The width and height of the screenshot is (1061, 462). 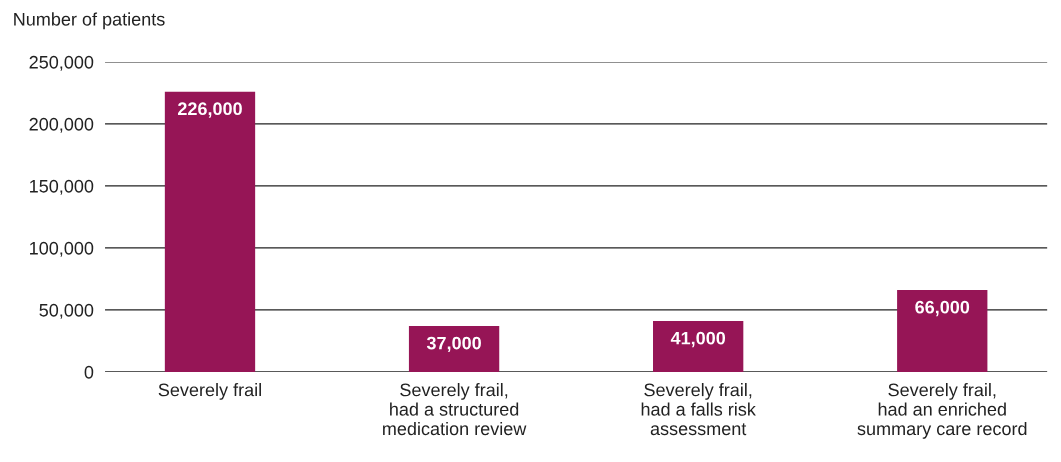 What do you see at coordinates (209, 391) in the screenshot?
I see `x-tick-label: Severely frail` at bounding box center [209, 391].